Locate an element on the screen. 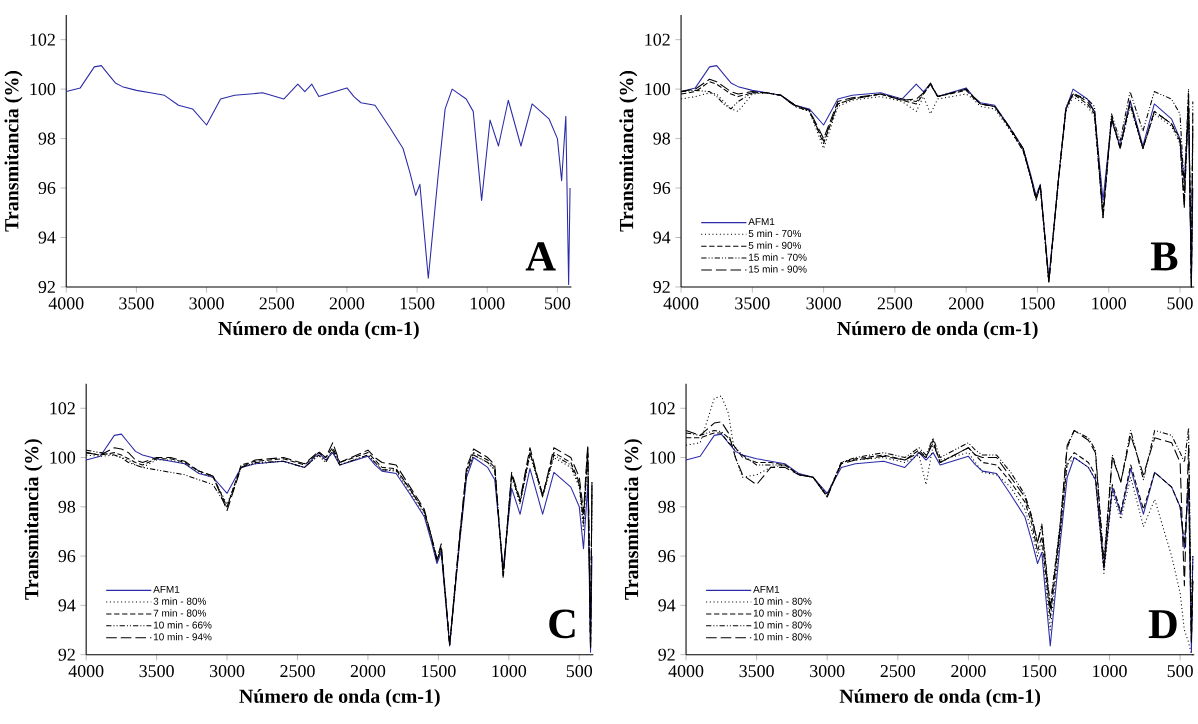 This screenshot has width=1198, height=724. legend-label: 3 min - 80% is located at coordinates (179, 601).